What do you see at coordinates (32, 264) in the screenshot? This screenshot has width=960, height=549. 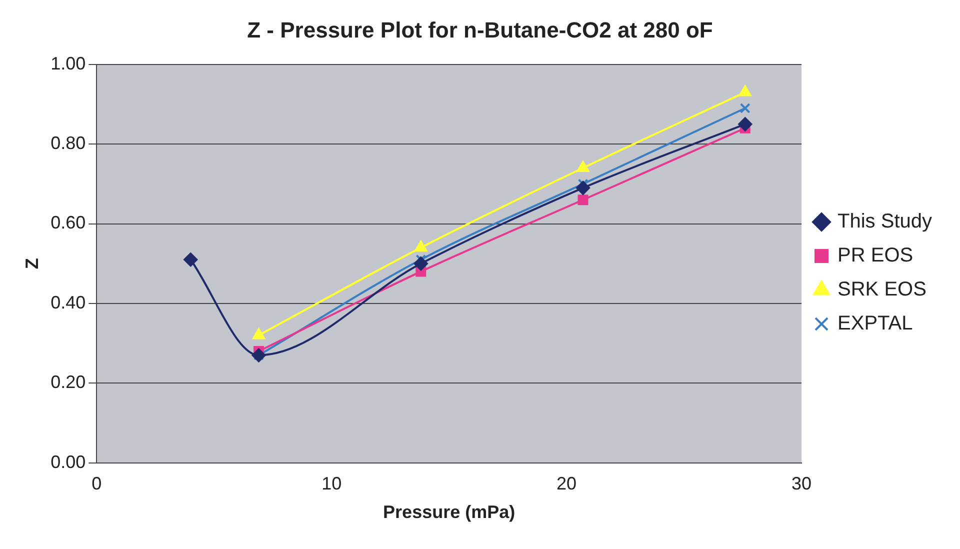 I see `y-axis-title: Z` at bounding box center [32, 264].